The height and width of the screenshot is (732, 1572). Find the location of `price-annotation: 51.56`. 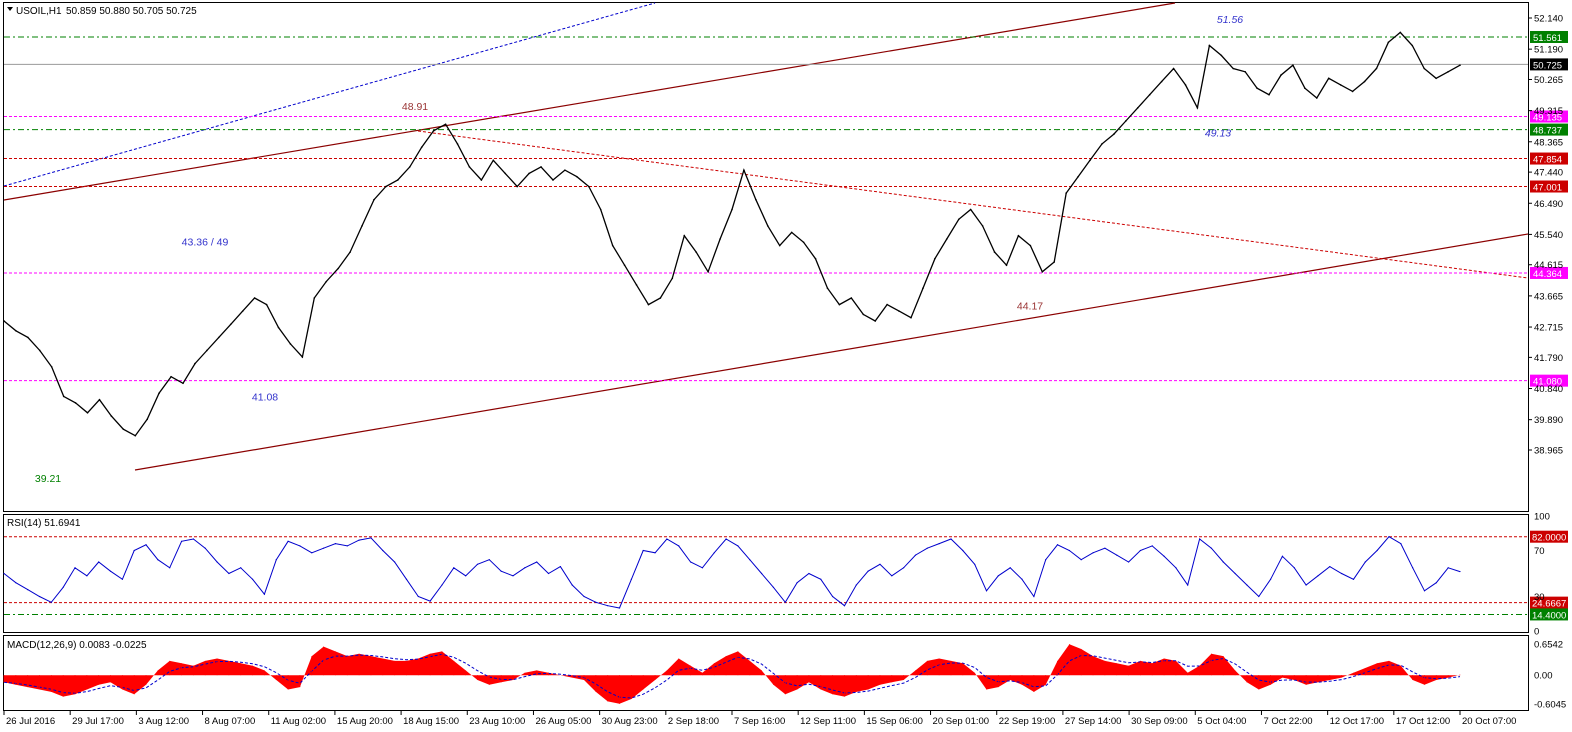

price-annotation: 51.56 is located at coordinates (1230, 20).